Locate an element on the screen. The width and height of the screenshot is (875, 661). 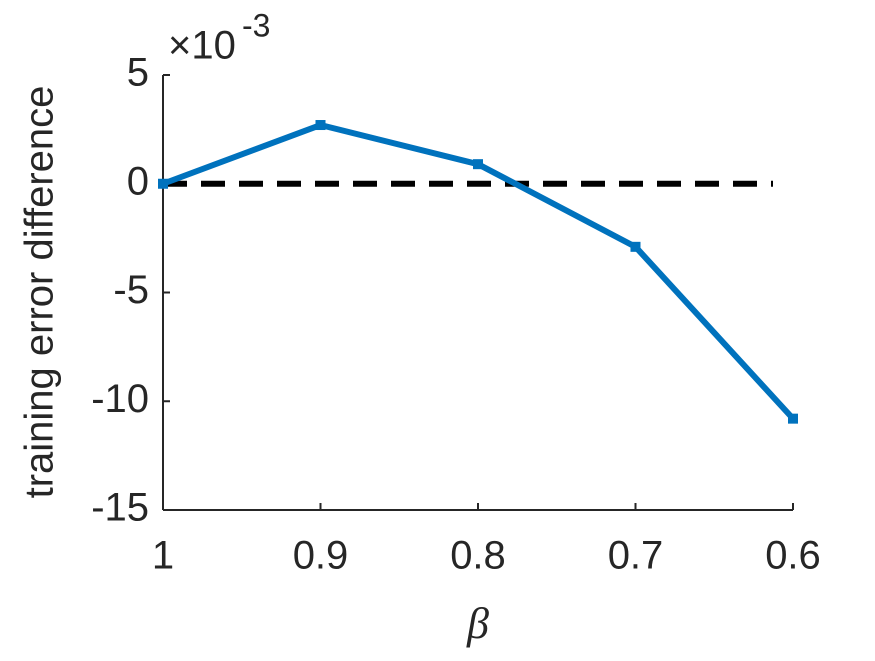
y-exponent-base: ×10 is located at coordinates (202, 46).